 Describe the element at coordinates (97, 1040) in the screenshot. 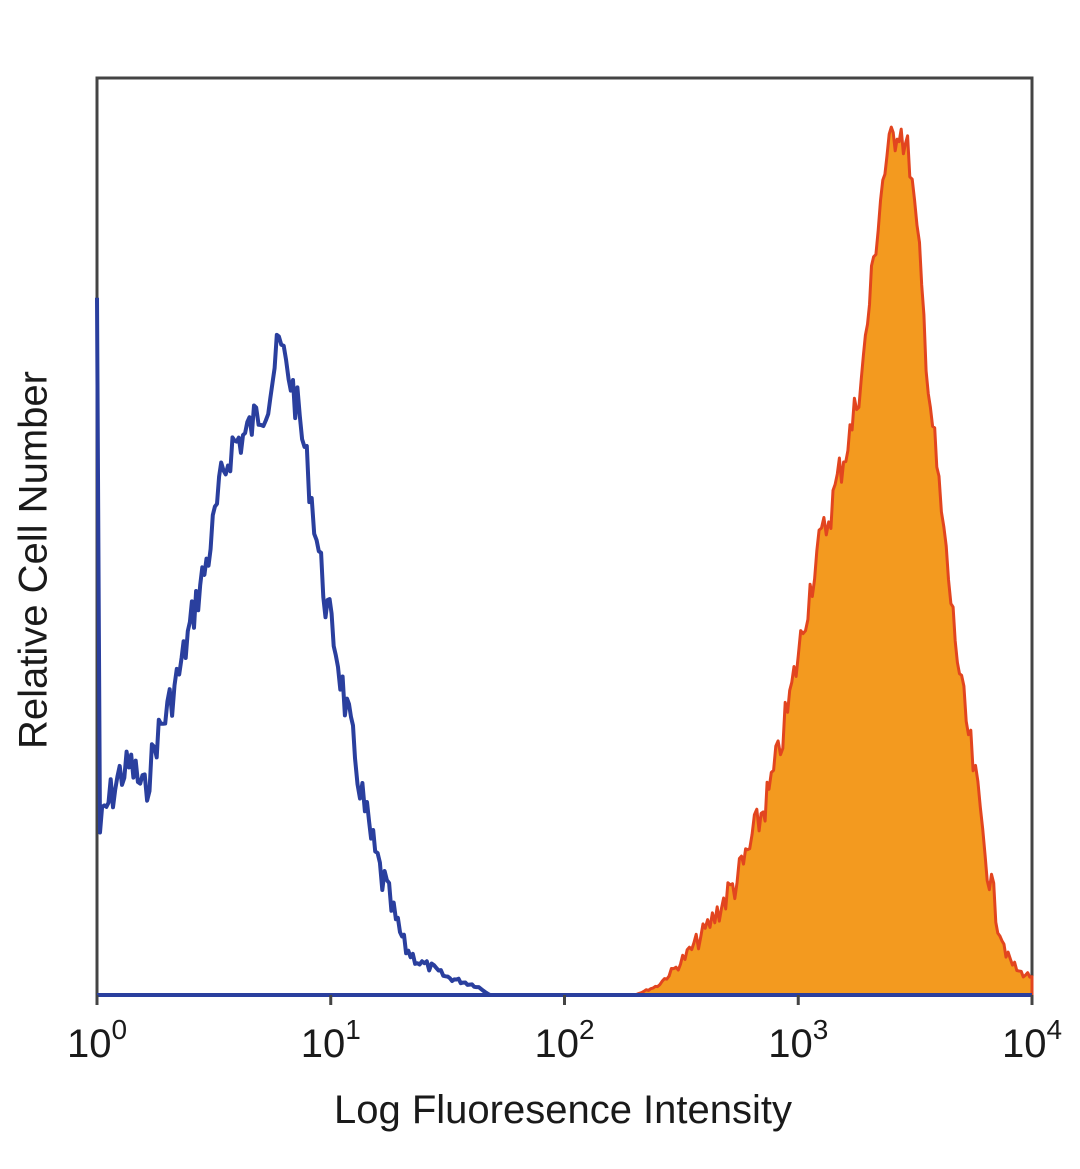

I see `x-tick-label-0: 10⁰` at that location.